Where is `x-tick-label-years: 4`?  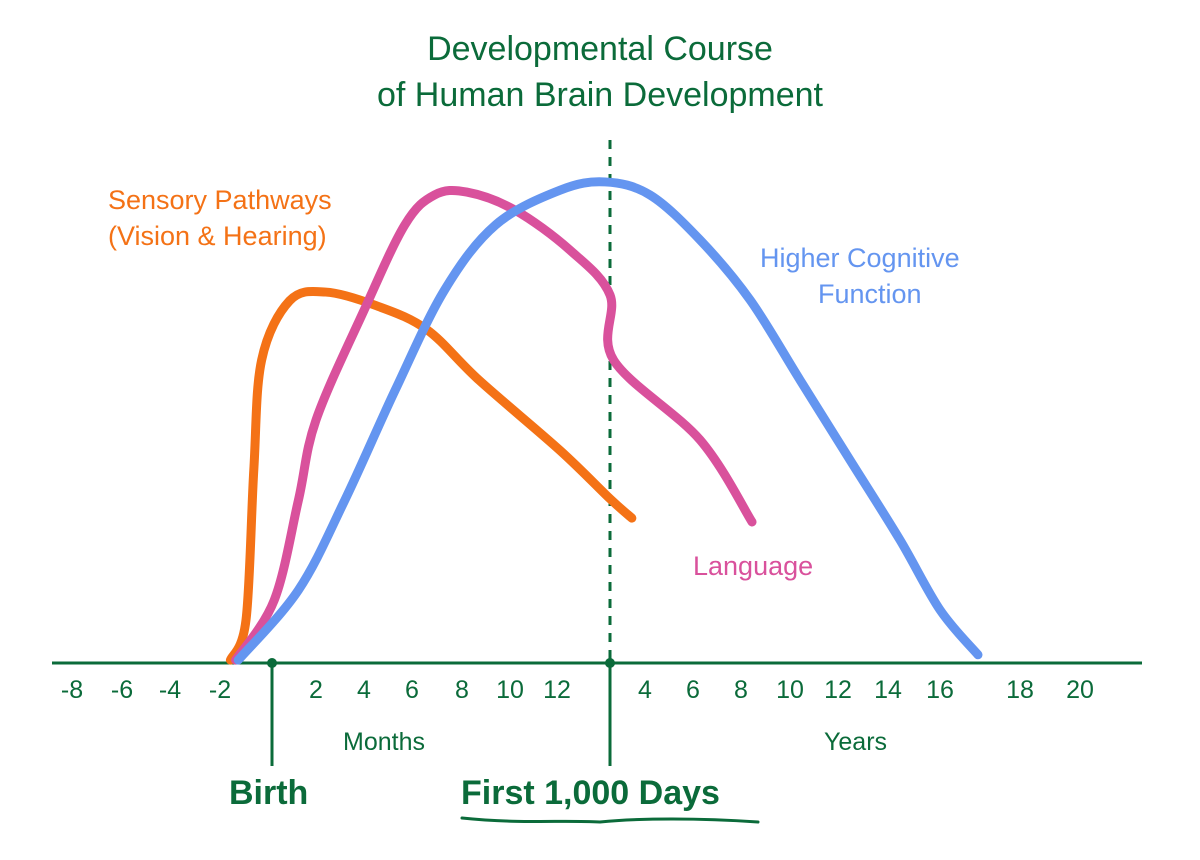 x-tick-label-years: 4 is located at coordinates (645, 690).